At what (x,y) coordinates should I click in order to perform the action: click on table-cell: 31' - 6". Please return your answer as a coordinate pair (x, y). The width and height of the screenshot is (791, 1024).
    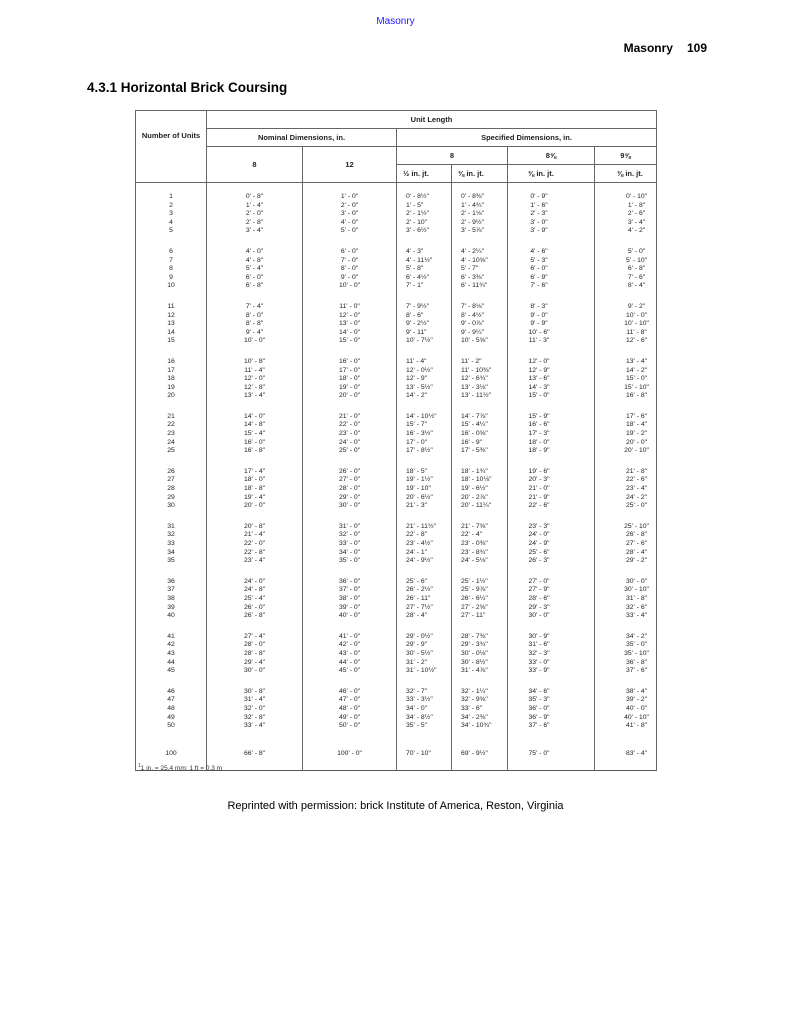
    Looking at the image, I should click on (551, 645).